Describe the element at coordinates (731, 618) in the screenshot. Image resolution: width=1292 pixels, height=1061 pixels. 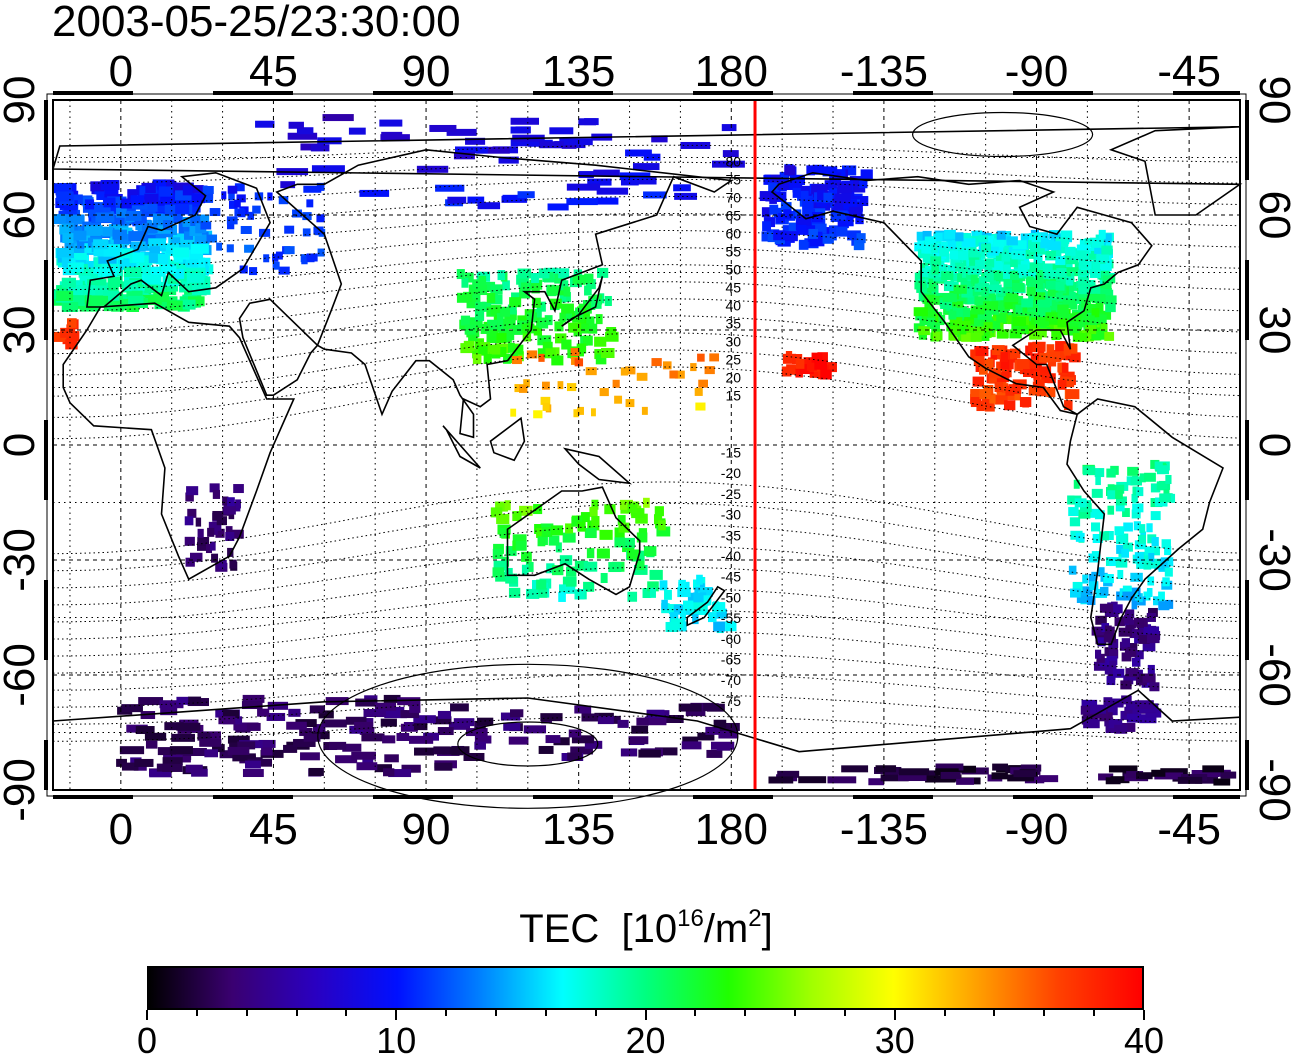
I see `contour-label: -55` at that location.